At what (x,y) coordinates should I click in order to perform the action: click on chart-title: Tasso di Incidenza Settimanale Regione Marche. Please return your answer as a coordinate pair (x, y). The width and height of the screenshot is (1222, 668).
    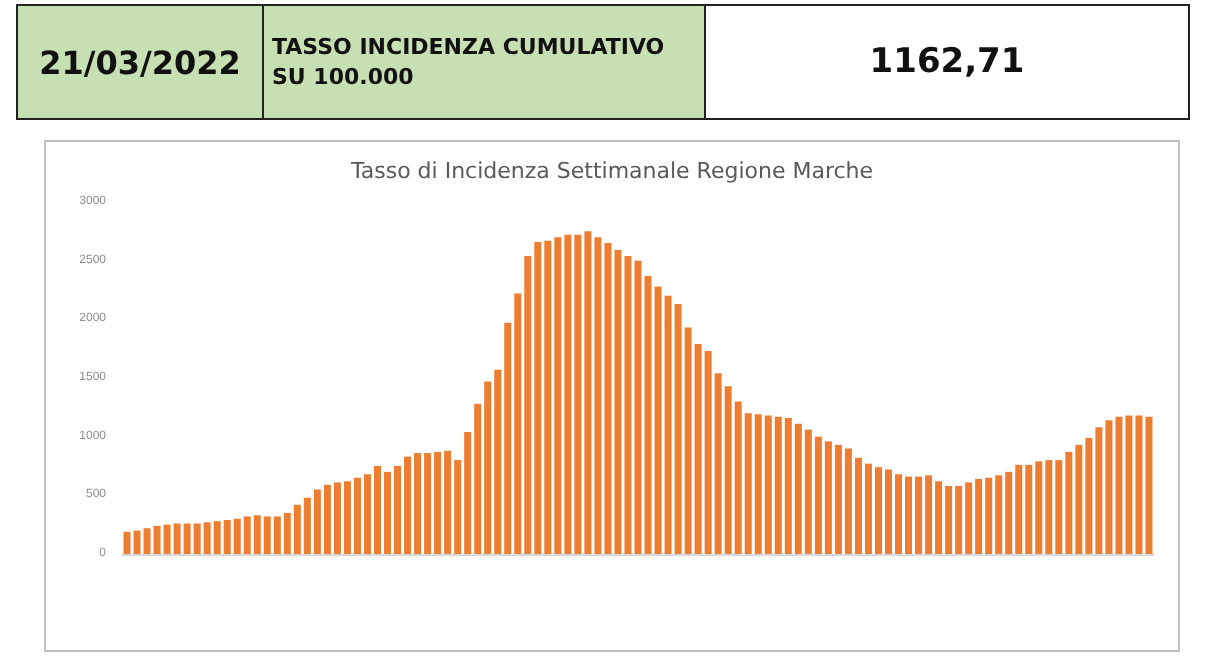
    Looking at the image, I should click on (611, 171).